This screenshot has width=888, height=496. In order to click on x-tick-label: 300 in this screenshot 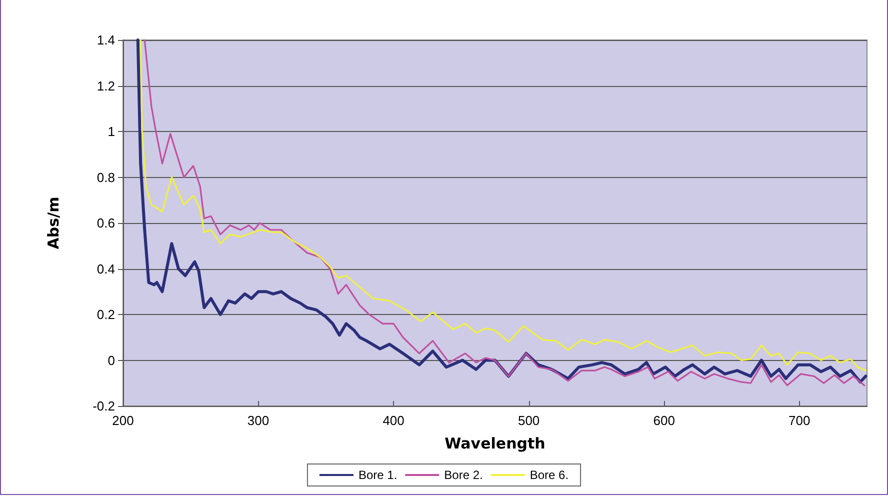, I will do `click(258, 420)`.